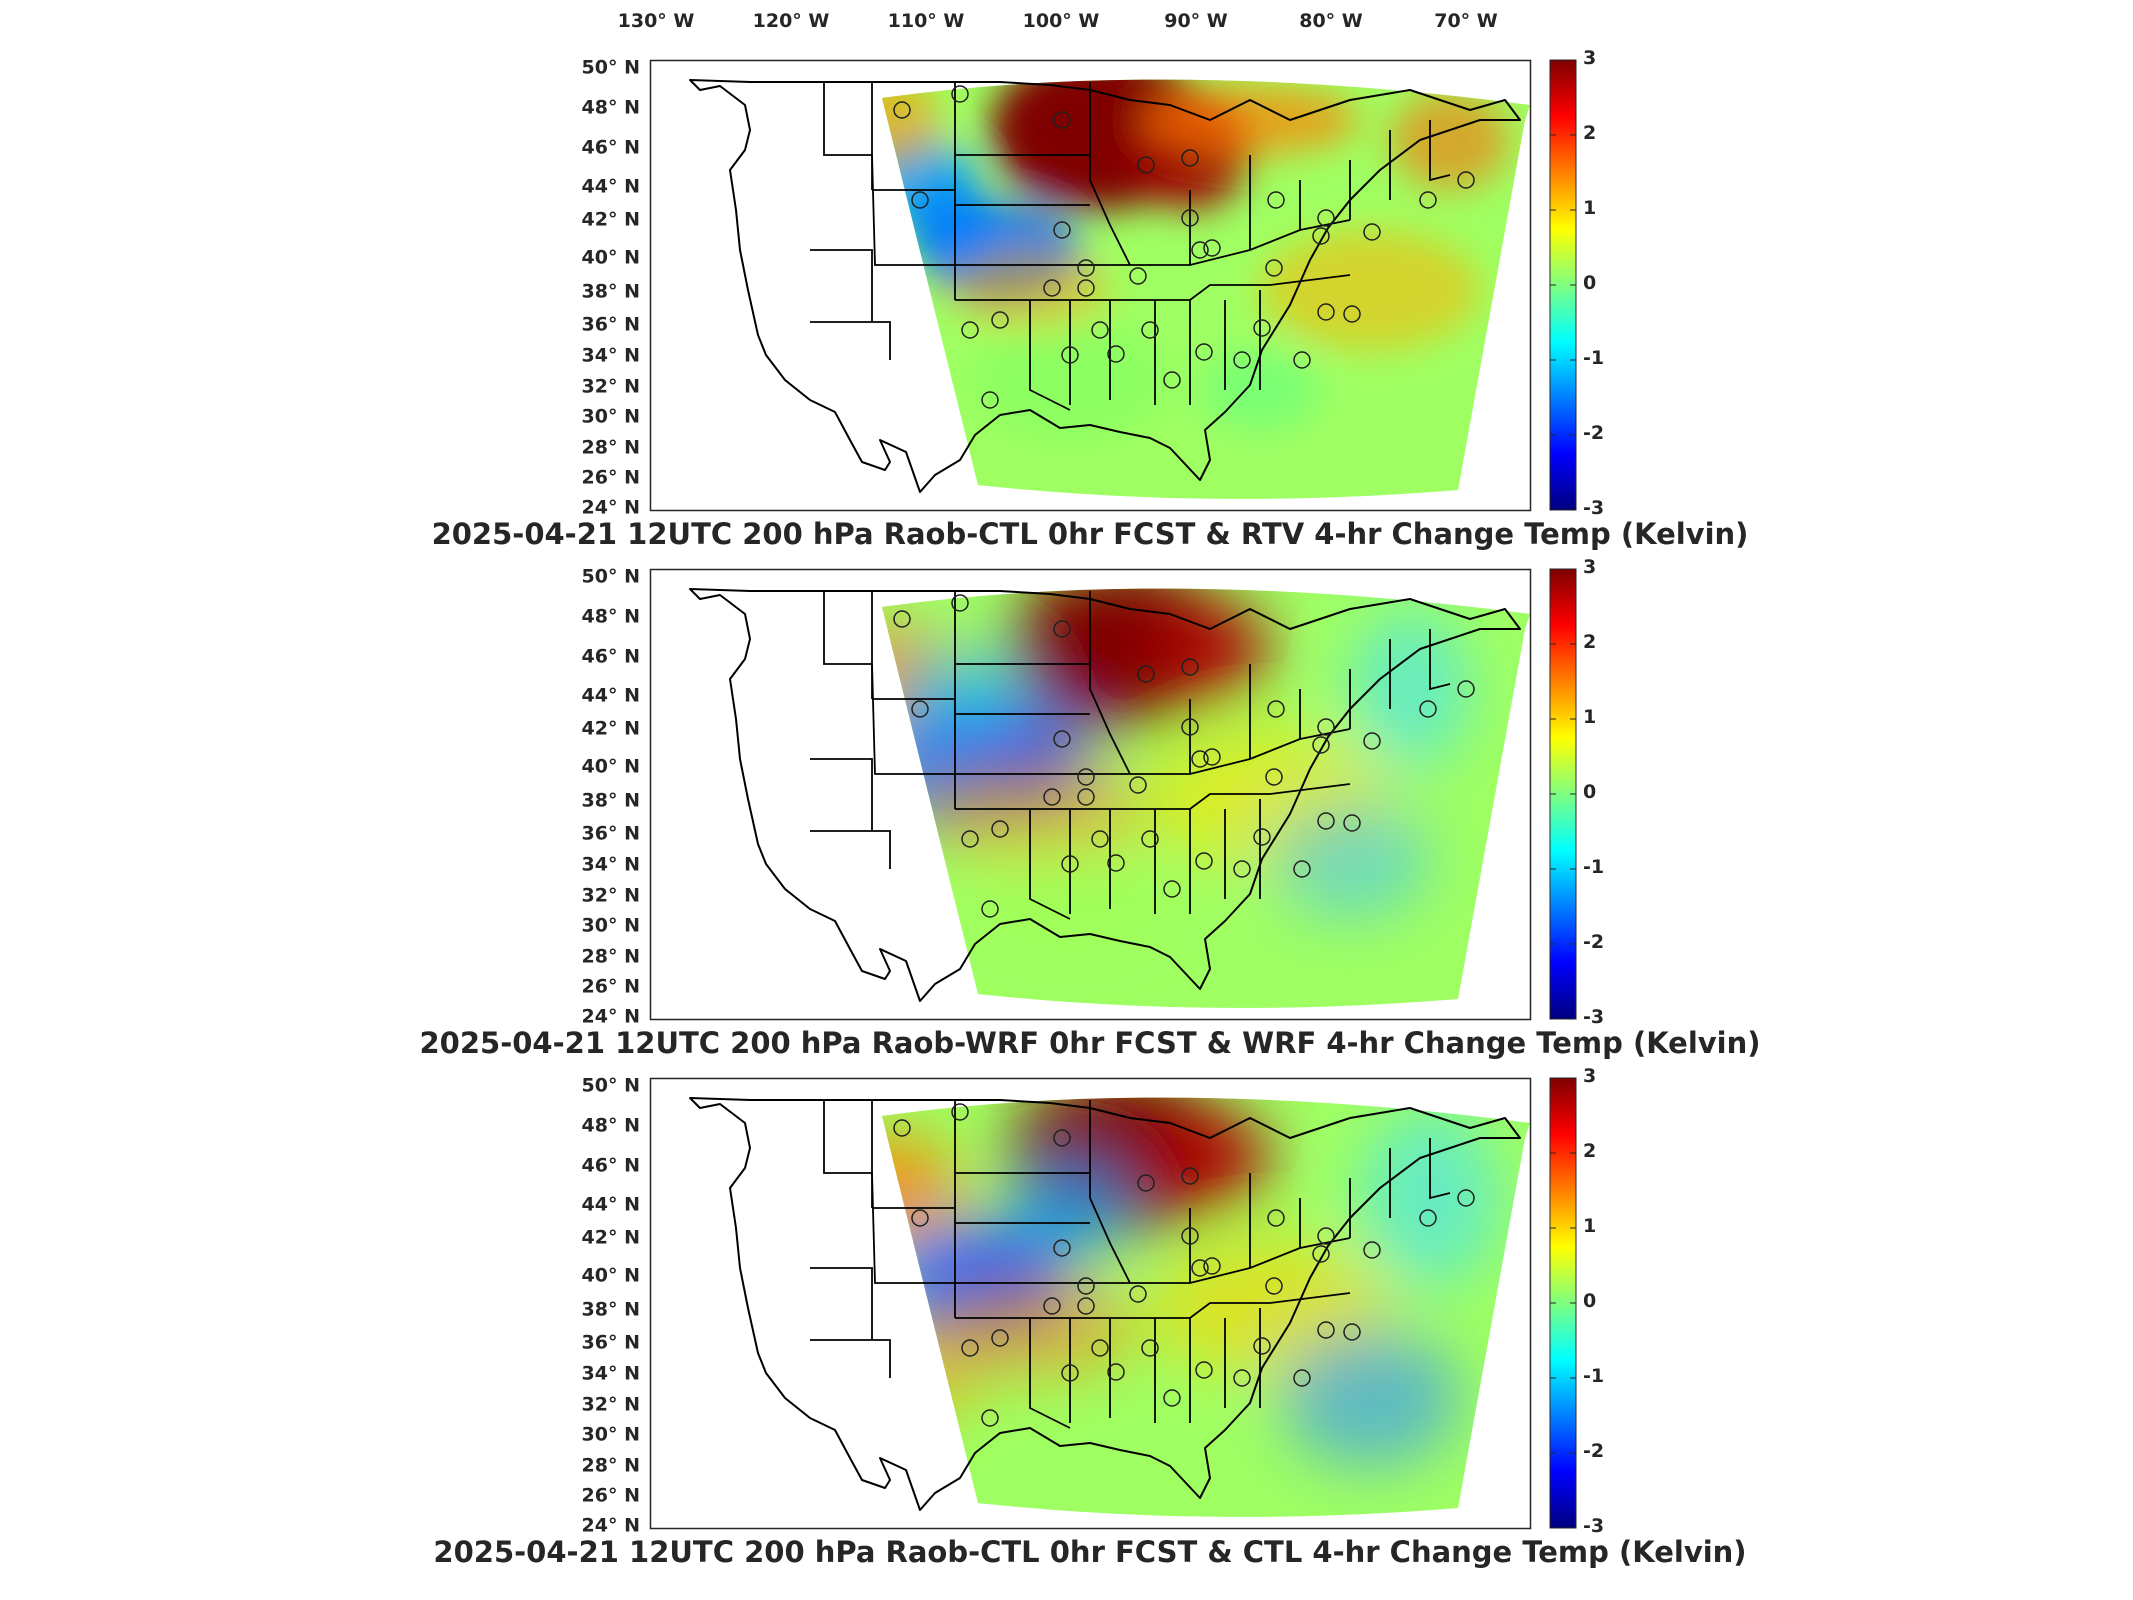 The height and width of the screenshot is (1600, 2133). What do you see at coordinates (1196, 21) in the screenshot?
I see `longitude-label: 90° W` at bounding box center [1196, 21].